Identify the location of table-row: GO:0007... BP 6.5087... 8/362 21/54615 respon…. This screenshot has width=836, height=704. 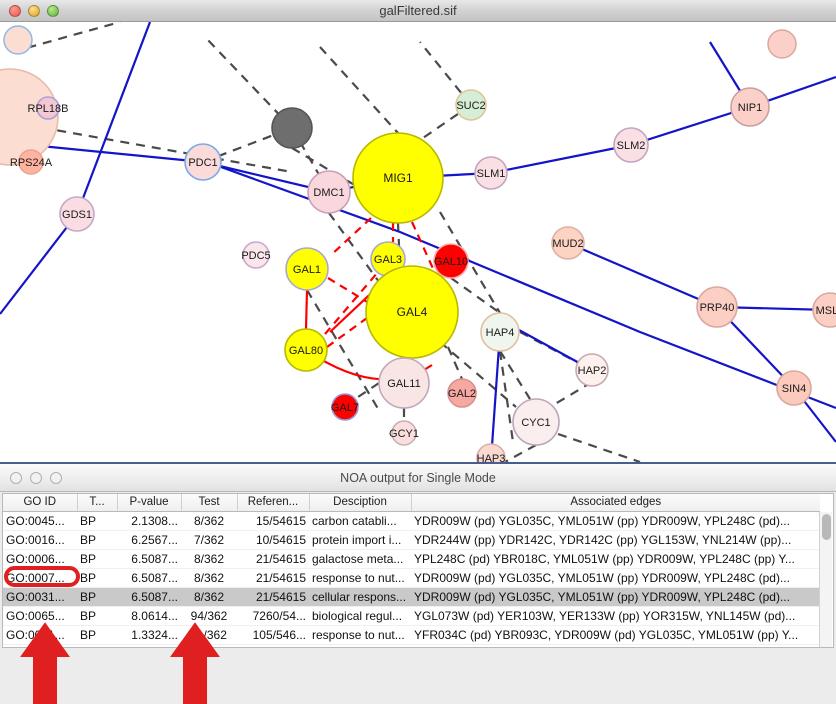
(411, 578).